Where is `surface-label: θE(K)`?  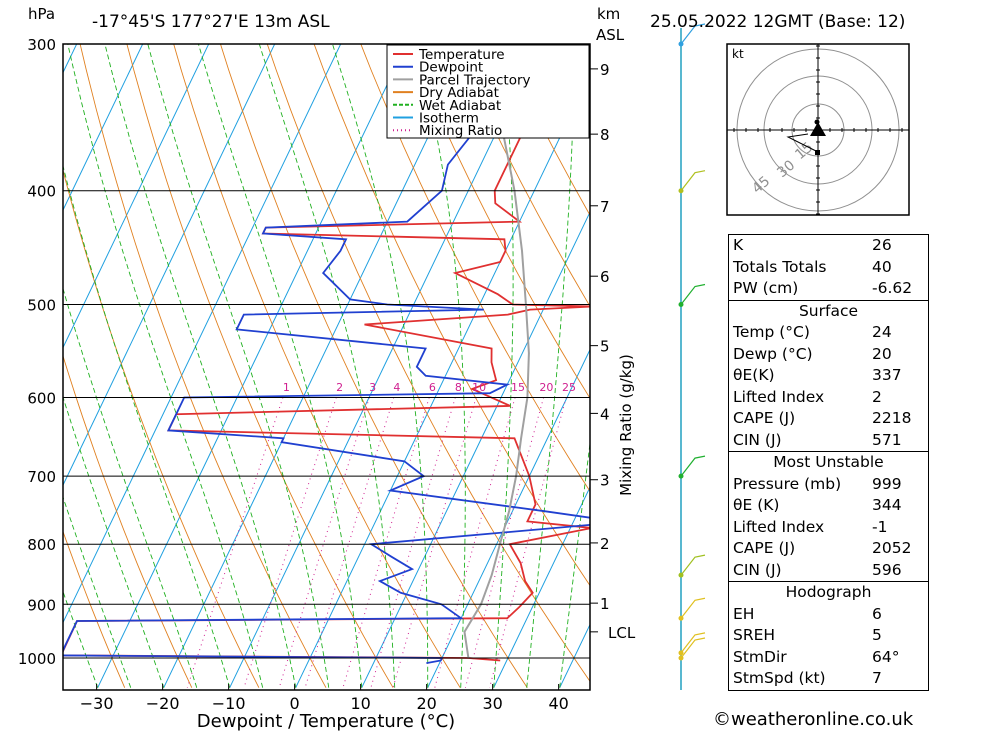
surface-label: θE(K) is located at coordinates (754, 375).